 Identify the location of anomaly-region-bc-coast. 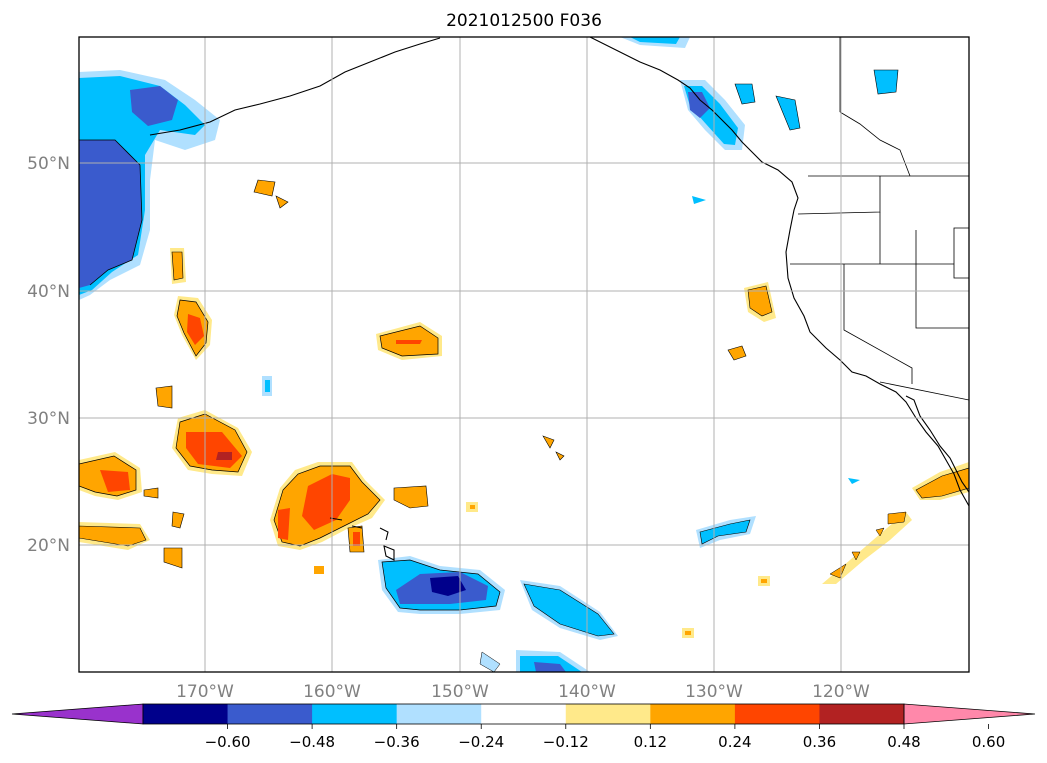
(759, 93).